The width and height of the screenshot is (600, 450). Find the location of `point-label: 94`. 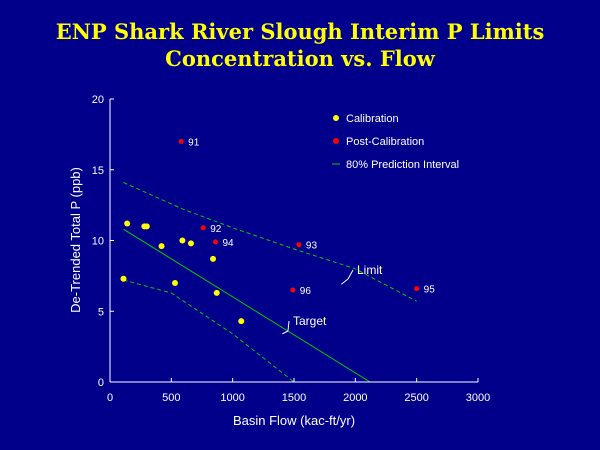

point-label: 94 is located at coordinates (228, 243).